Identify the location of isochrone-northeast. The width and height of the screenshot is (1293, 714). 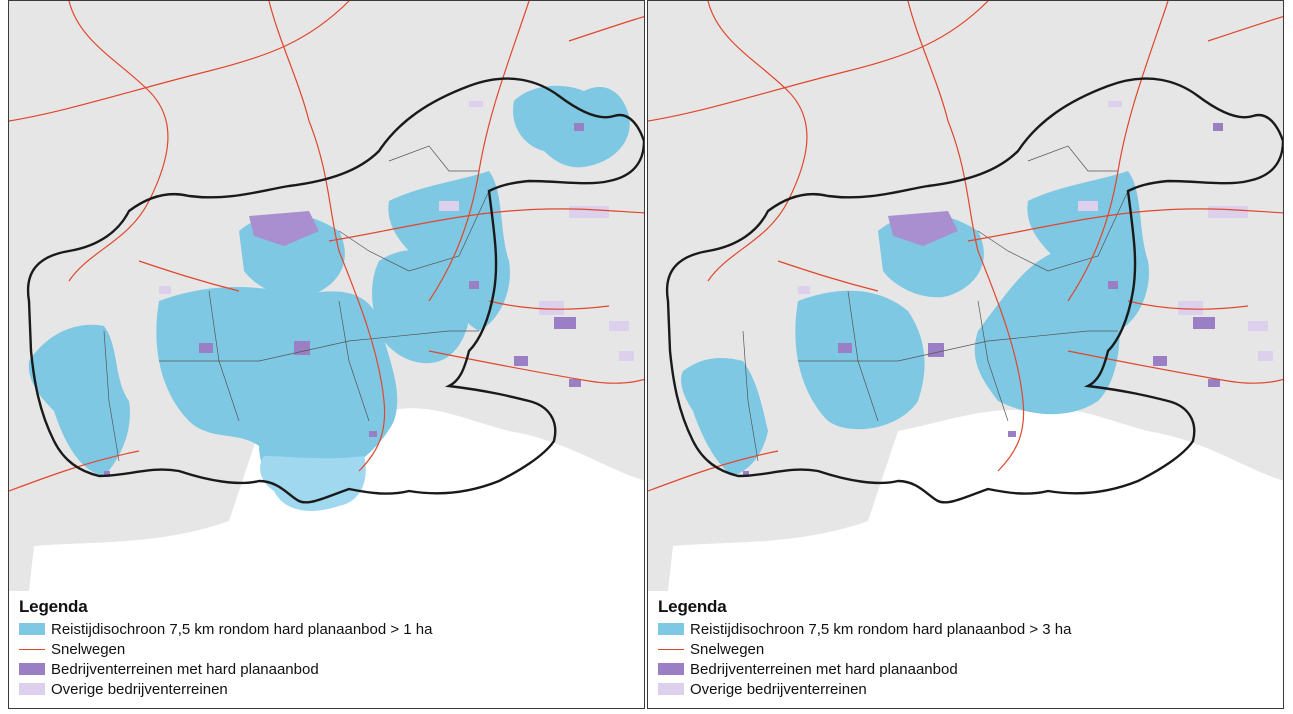
(571, 126).